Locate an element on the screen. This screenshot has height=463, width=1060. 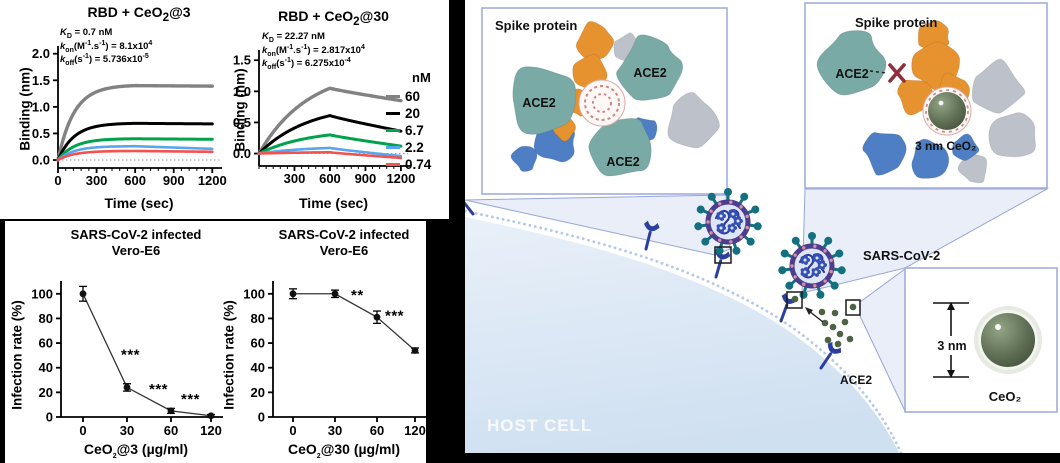
sars-cov-2-label: SARS-CoV-2 is located at coordinates (901, 255).